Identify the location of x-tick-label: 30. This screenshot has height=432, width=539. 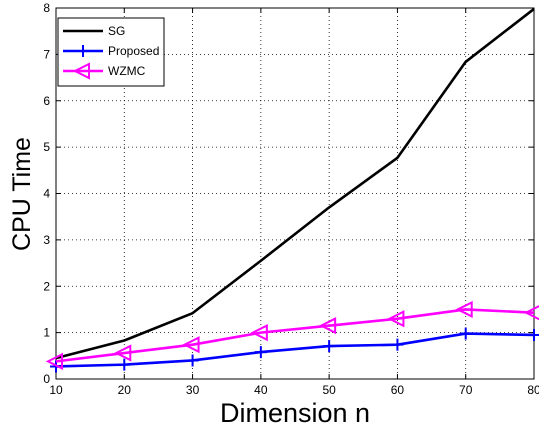
(193, 390).